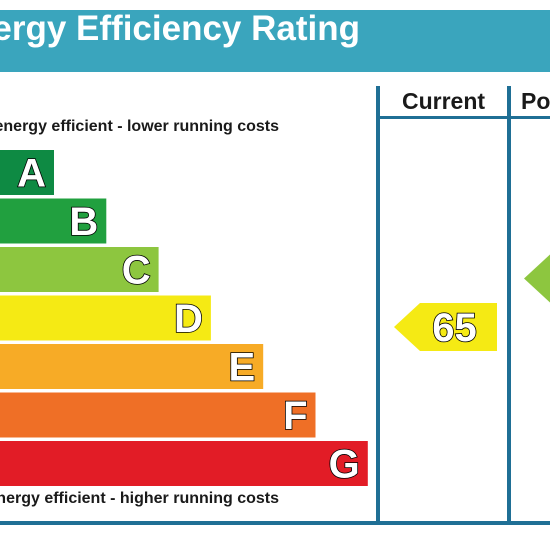  Describe the element at coordinates (184, 463) in the screenshot. I see `band-g-bar` at that location.